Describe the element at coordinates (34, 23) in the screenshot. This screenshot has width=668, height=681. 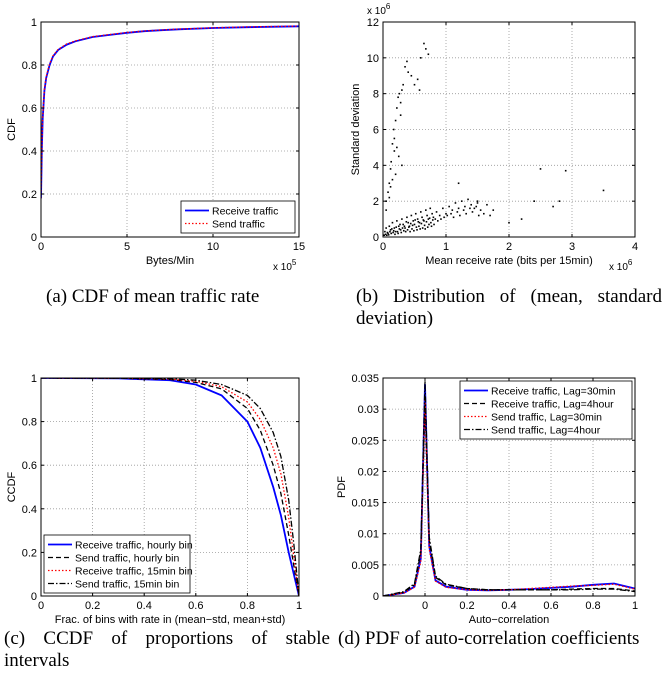
I see `y-tick-label: 1` at that location.